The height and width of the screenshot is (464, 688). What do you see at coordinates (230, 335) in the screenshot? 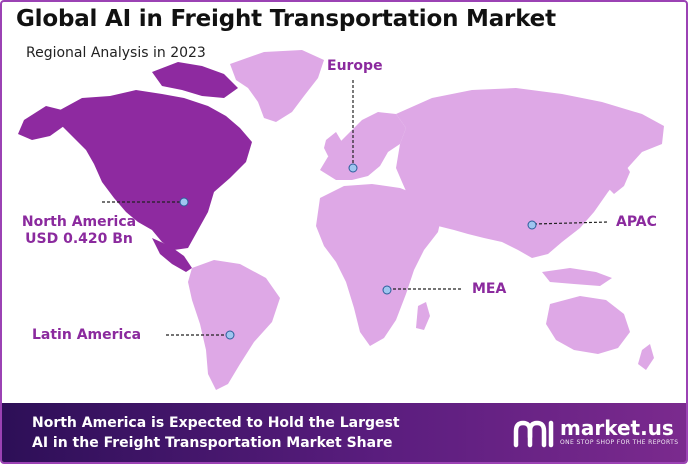
I see `latin-america-marker` at bounding box center [230, 335].